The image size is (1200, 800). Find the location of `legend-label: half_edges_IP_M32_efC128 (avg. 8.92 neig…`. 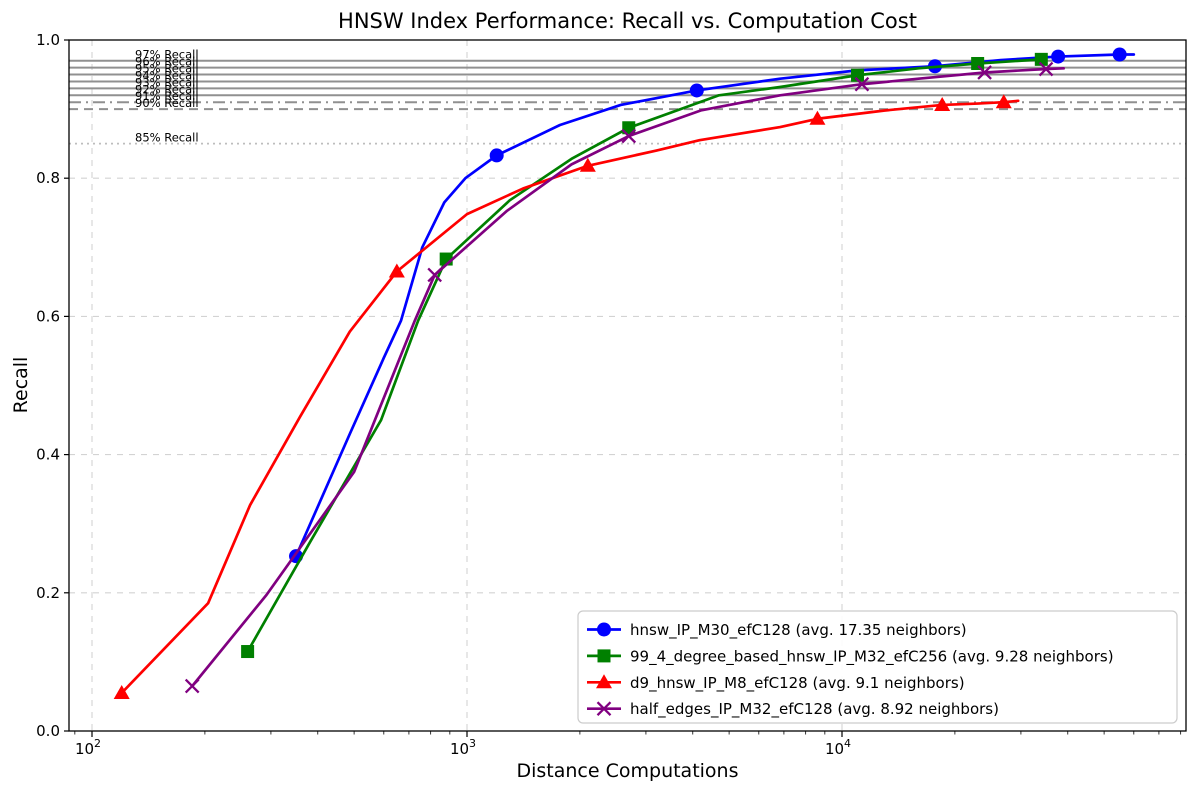

legend-label: half_edges_IP_M32_efC128 (avg. 8.92 neig… is located at coordinates (814, 709).